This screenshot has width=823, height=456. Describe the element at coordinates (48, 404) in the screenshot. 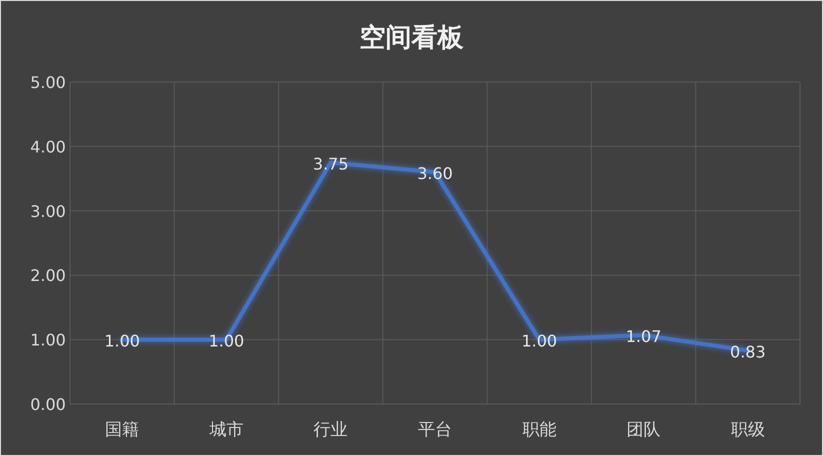

I see `y-tick-label: 0.00` at that location.